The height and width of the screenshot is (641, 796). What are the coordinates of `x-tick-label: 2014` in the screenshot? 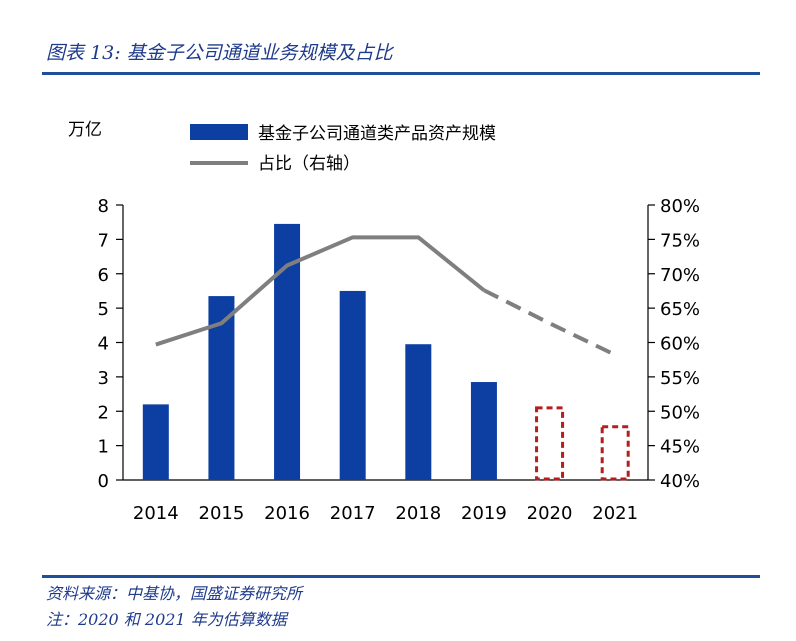 It's located at (156, 513).